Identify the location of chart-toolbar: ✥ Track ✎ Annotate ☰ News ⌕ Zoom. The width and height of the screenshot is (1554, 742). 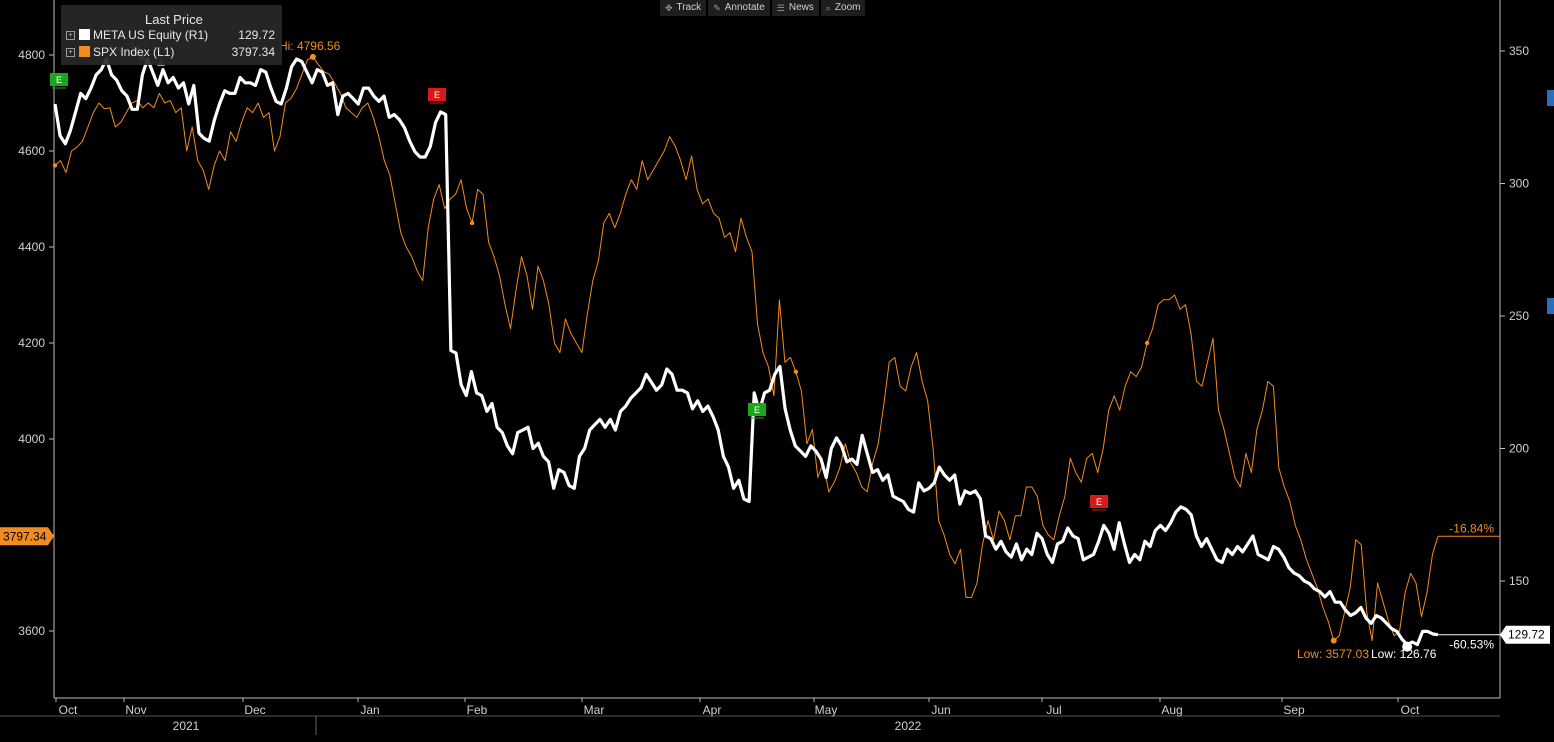
(763, 8).